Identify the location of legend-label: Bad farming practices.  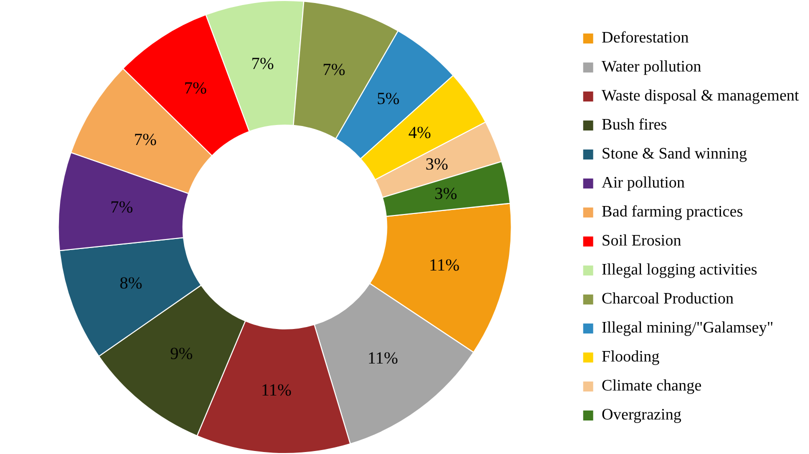
(672, 212).